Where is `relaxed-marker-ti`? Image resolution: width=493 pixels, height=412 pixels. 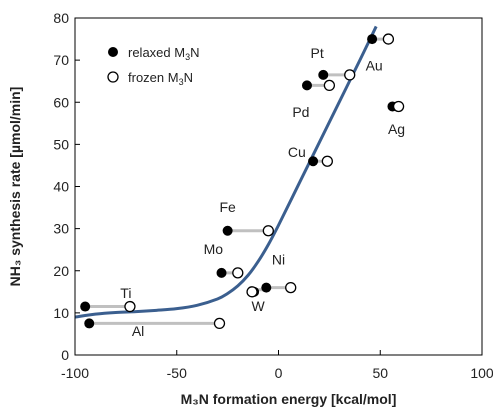
relaxed-marker-ti is located at coordinates (85, 306).